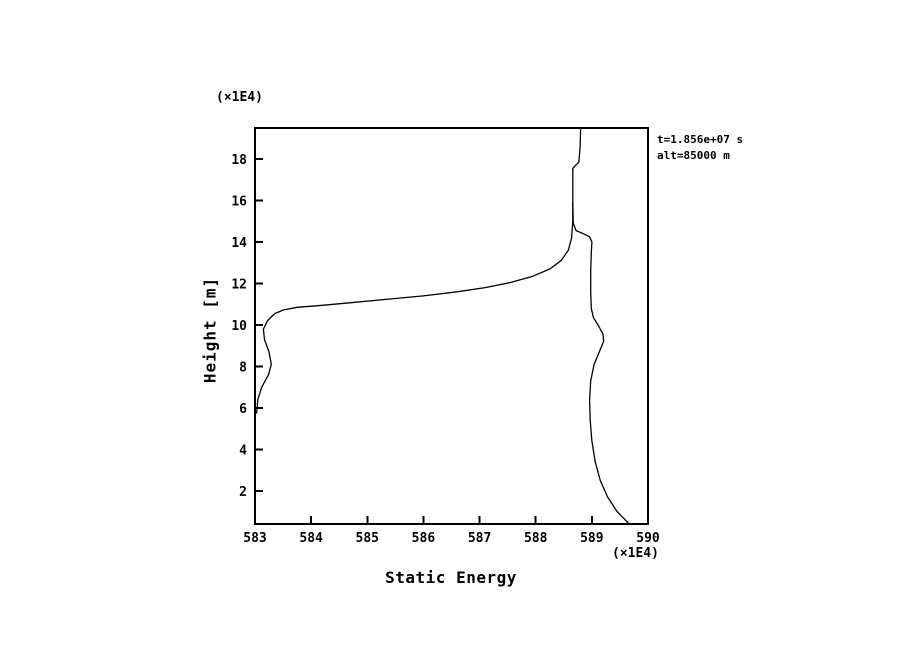 The height and width of the screenshot is (654, 904). I want to click on x-tick-label: 587, so click(479, 538).